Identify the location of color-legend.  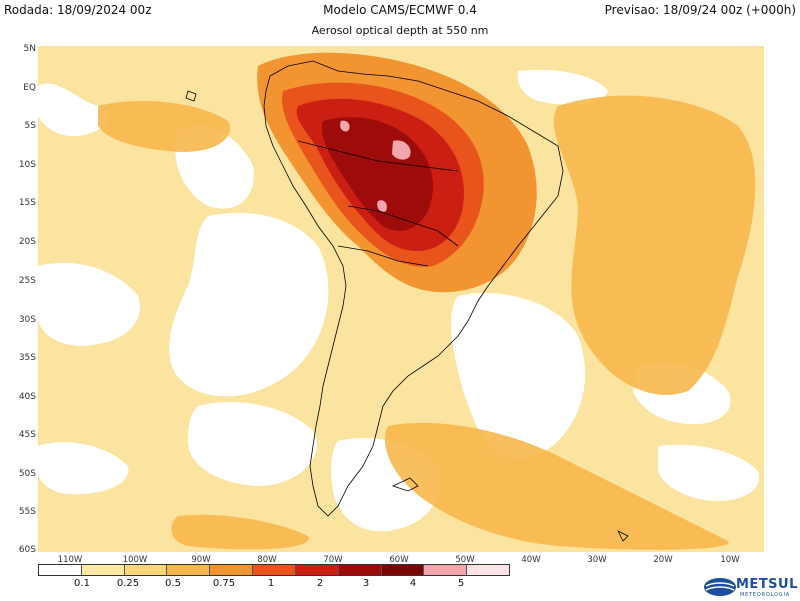
(274, 570).